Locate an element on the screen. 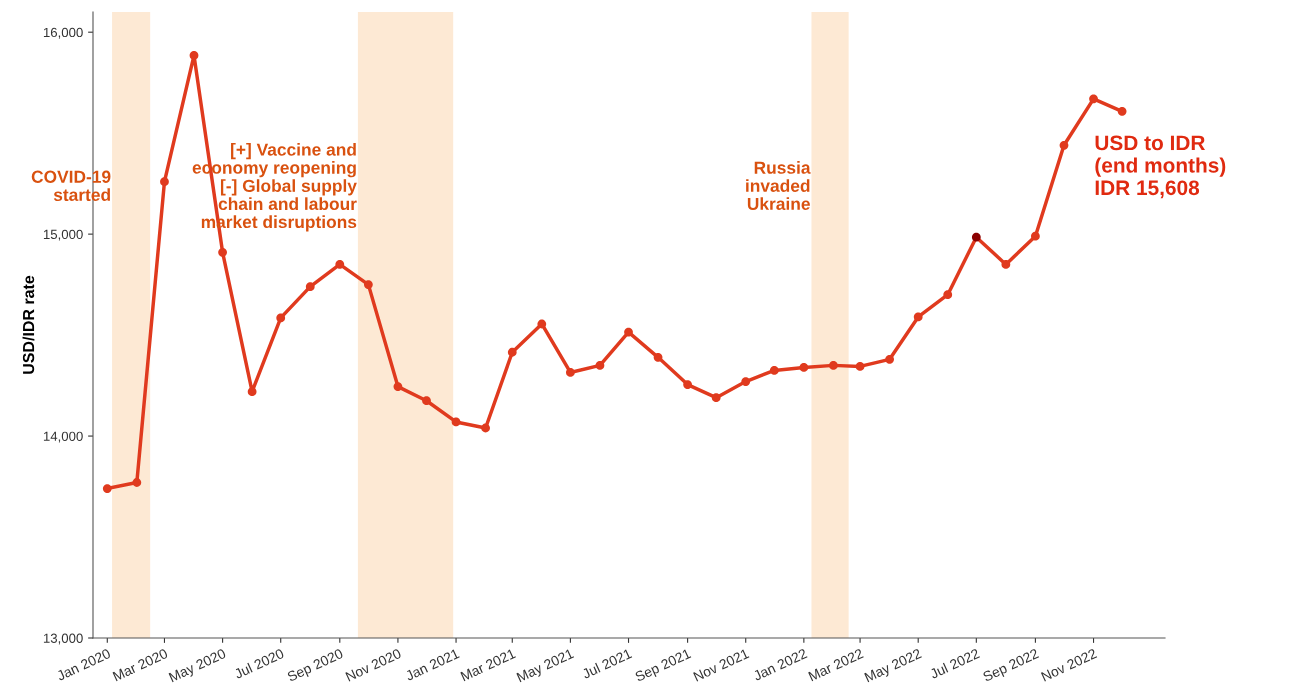  x-tick-label: Jul 2022 is located at coordinates (954, 664).